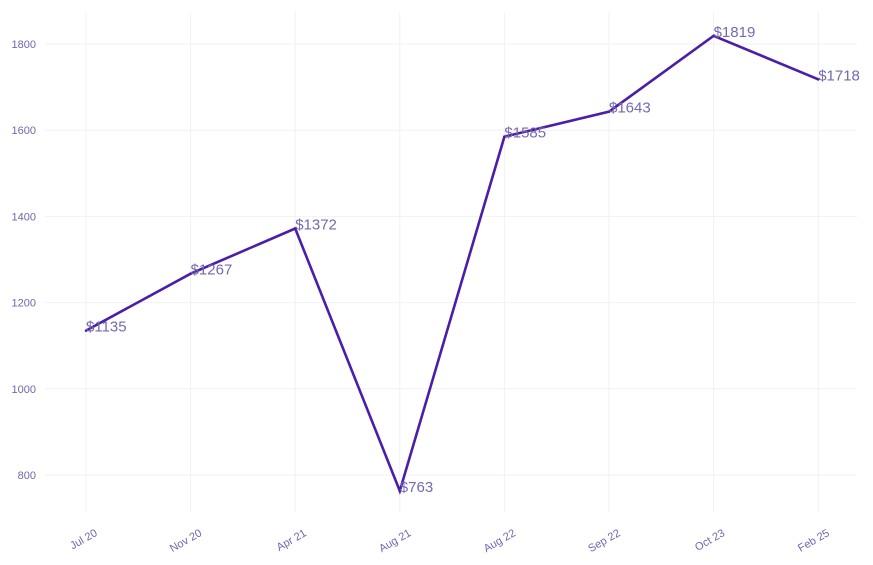 This screenshot has height=565, width=873. What do you see at coordinates (416, 487) in the screenshot?
I see `data-label: $763` at bounding box center [416, 487].